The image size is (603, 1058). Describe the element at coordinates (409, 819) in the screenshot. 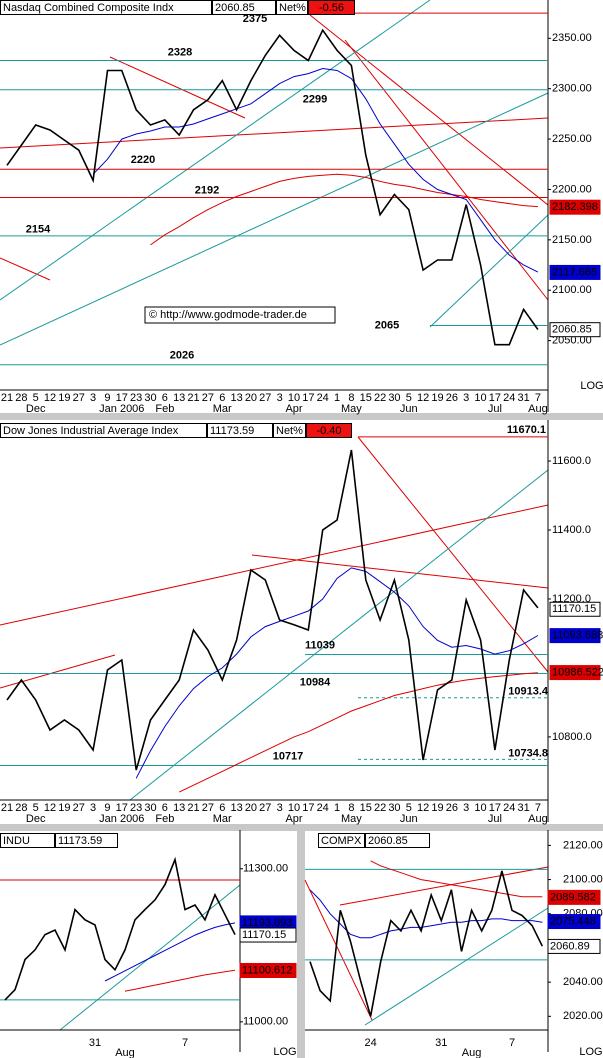

I see `month-label: Jun` at that location.